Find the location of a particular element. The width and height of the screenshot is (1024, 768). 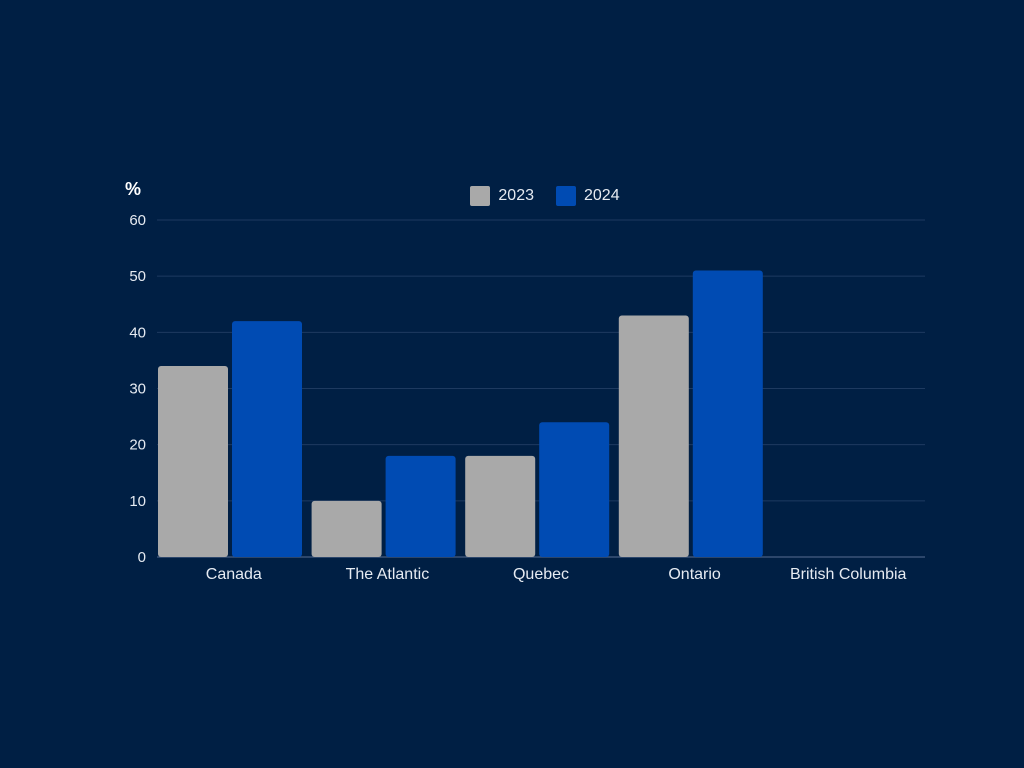

legend: 2023 2024 is located at coordinates (512, 196).